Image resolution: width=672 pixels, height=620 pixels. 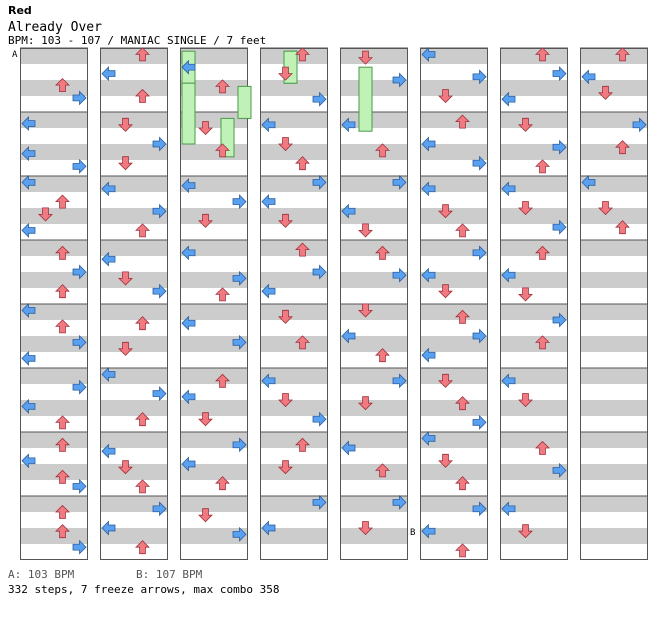 I want to click on legend-bpm-a: A: 103 BPM, so click(x=41, y=574).